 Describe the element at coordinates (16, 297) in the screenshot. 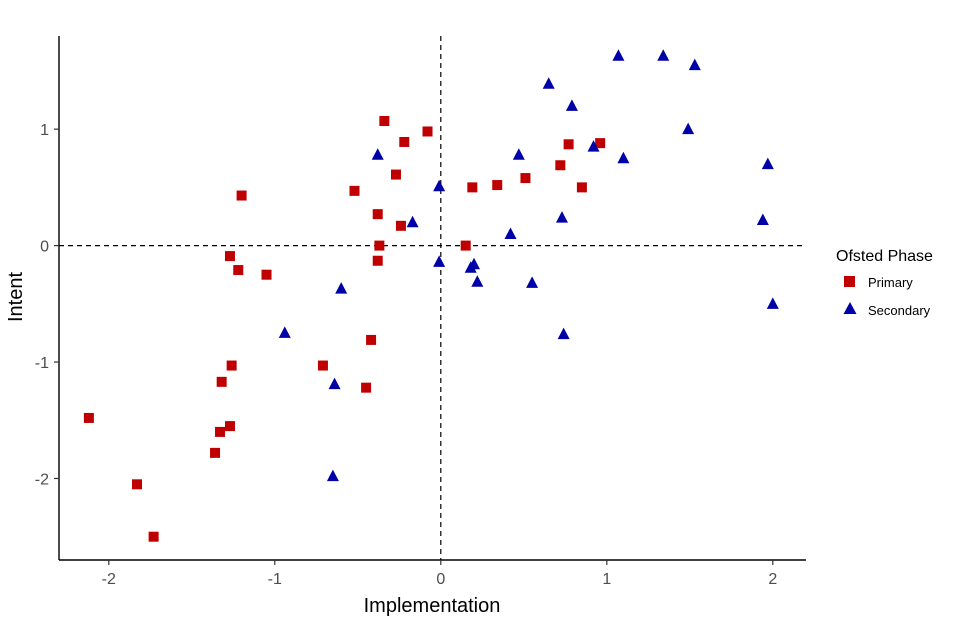

I see `y-axis-title: Intent` at that location.